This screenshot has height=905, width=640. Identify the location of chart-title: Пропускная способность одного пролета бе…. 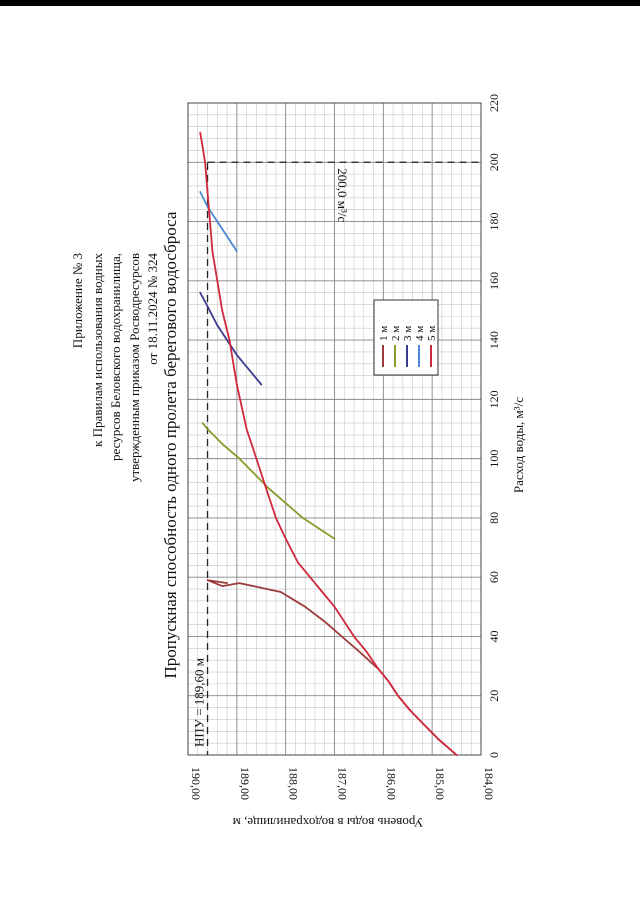
(170, 444).